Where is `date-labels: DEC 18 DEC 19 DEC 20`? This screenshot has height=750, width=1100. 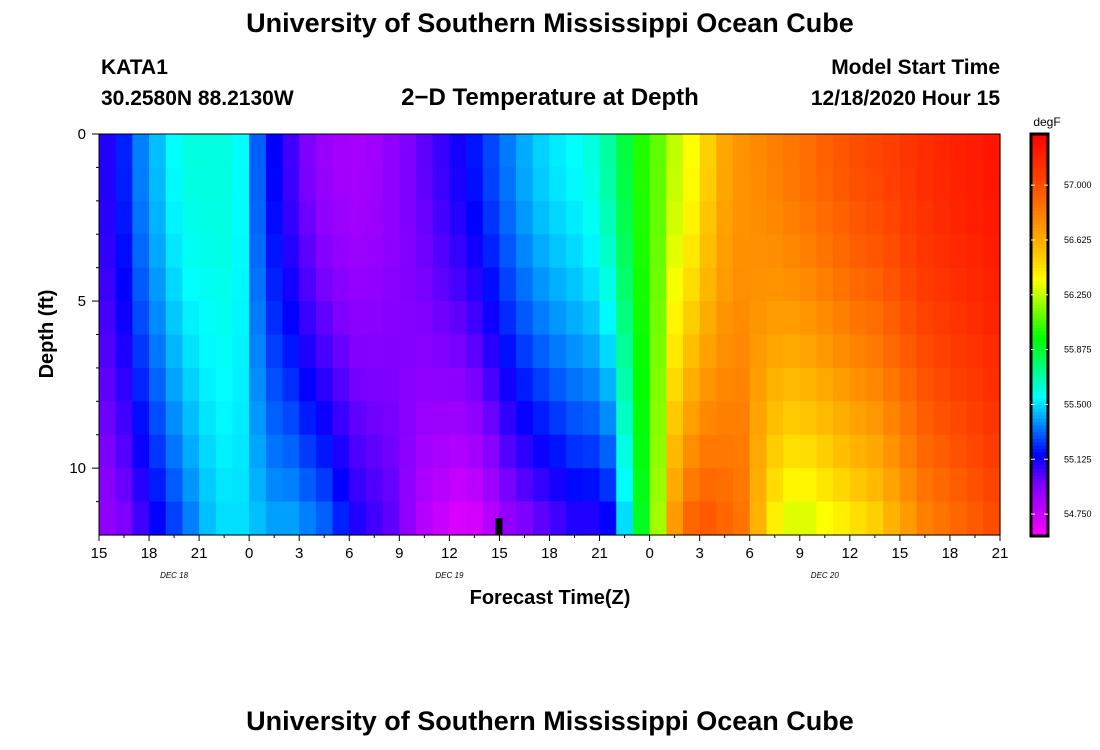
date-labels: DEC 18 DEC 19 DEC 20 is located at coordinates (499, 575).